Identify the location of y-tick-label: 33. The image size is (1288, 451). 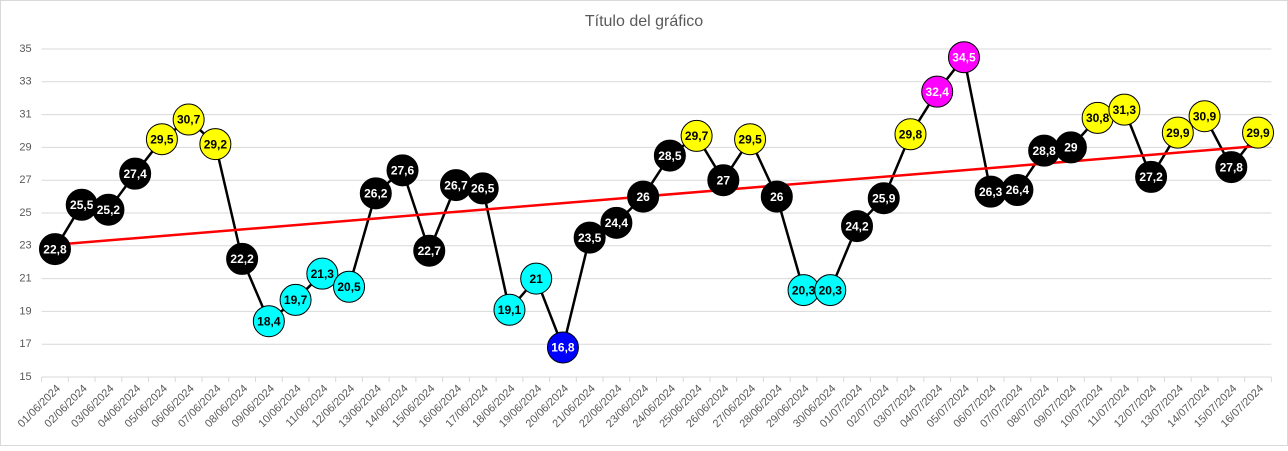
(25, 82).